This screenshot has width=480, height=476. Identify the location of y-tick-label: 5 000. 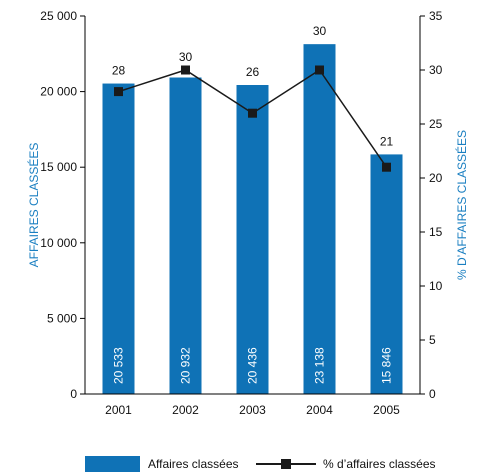
(62, 318).